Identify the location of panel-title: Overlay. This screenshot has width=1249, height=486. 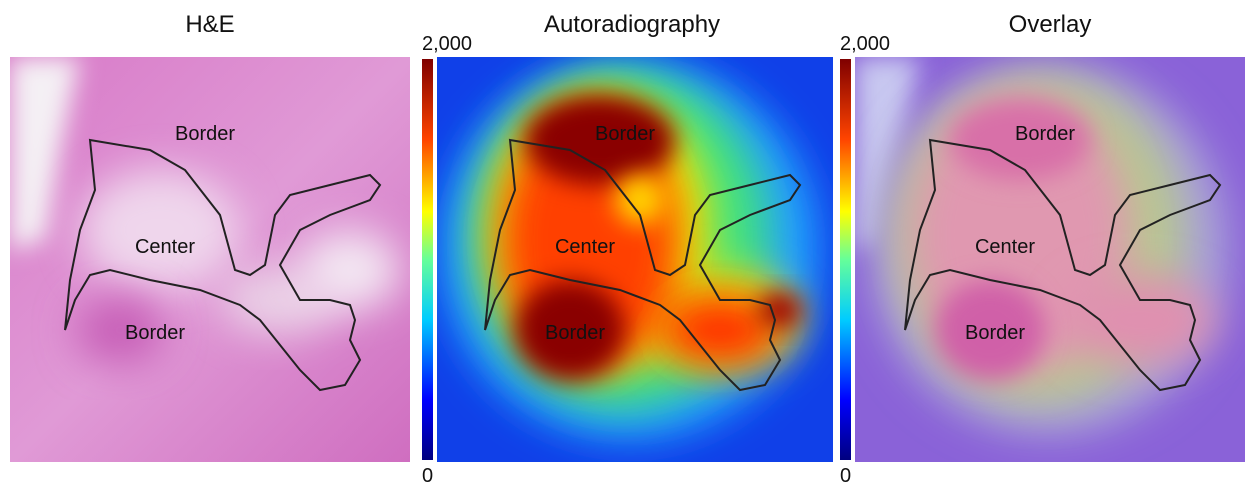
(1050, 24).